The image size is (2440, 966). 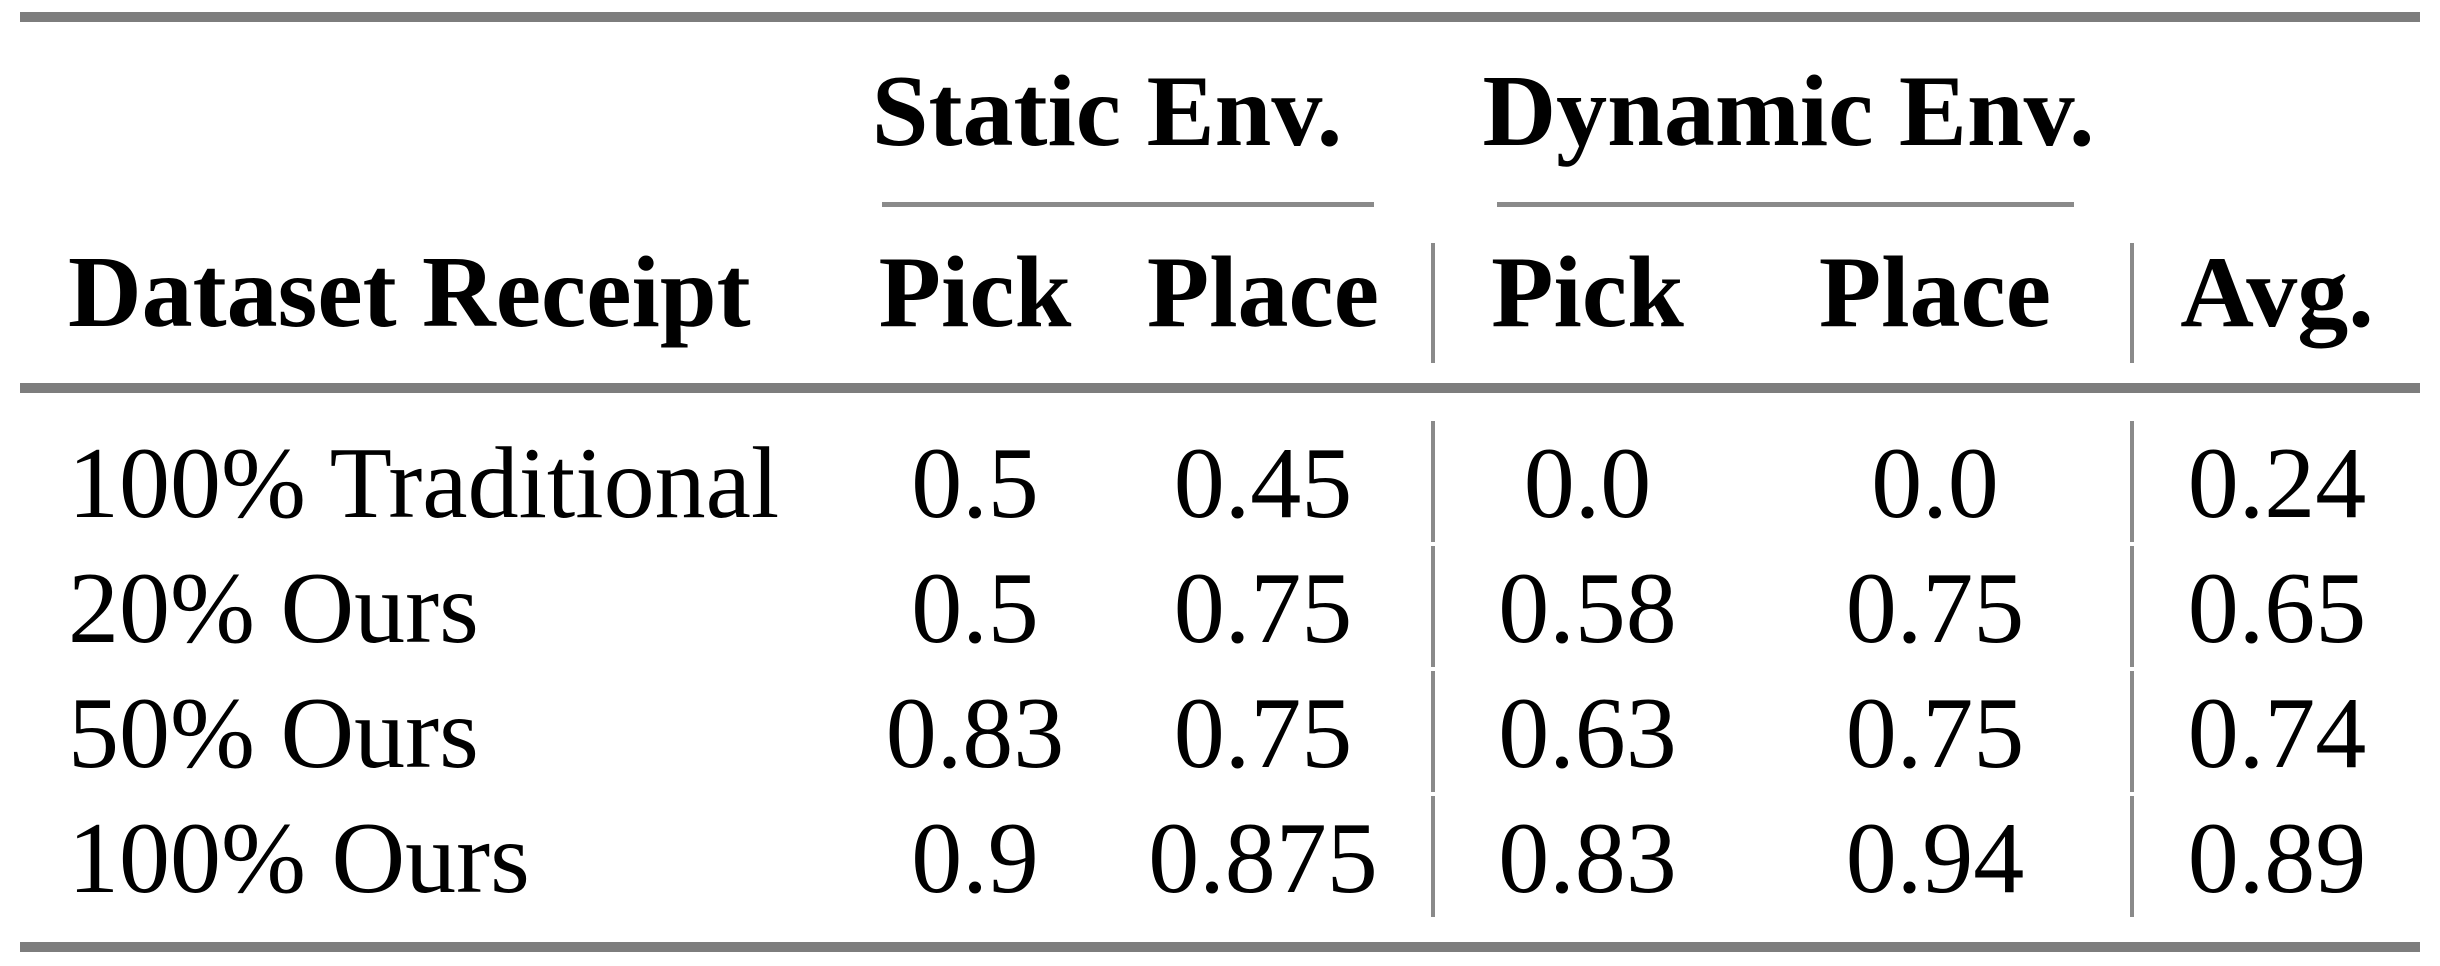 I want to click on dynamic-env-group-header: Dynamic Env., so click(x=1788, y=111).